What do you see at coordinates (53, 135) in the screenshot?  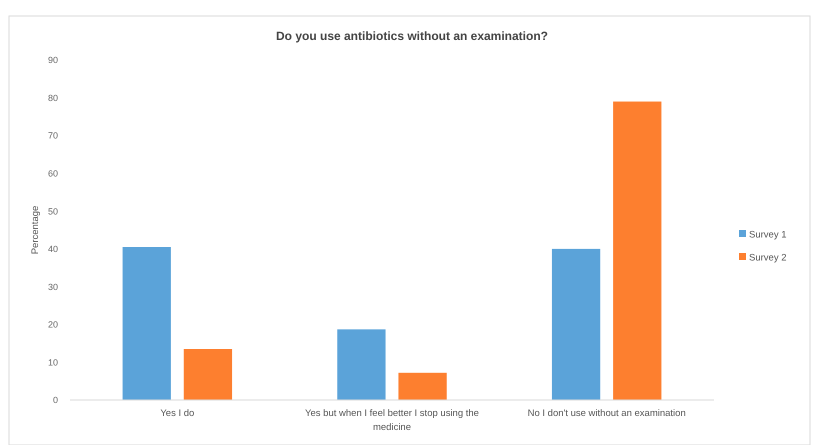 I see `y-tick-label: 70` at bounding box center [53, 135].